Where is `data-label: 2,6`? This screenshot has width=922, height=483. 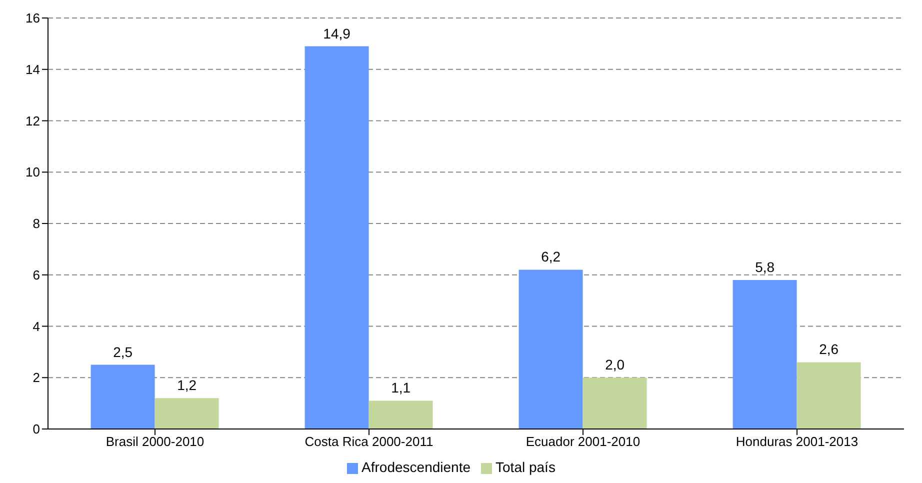
data-label: 2,6 is located at coordinates (829, 349).